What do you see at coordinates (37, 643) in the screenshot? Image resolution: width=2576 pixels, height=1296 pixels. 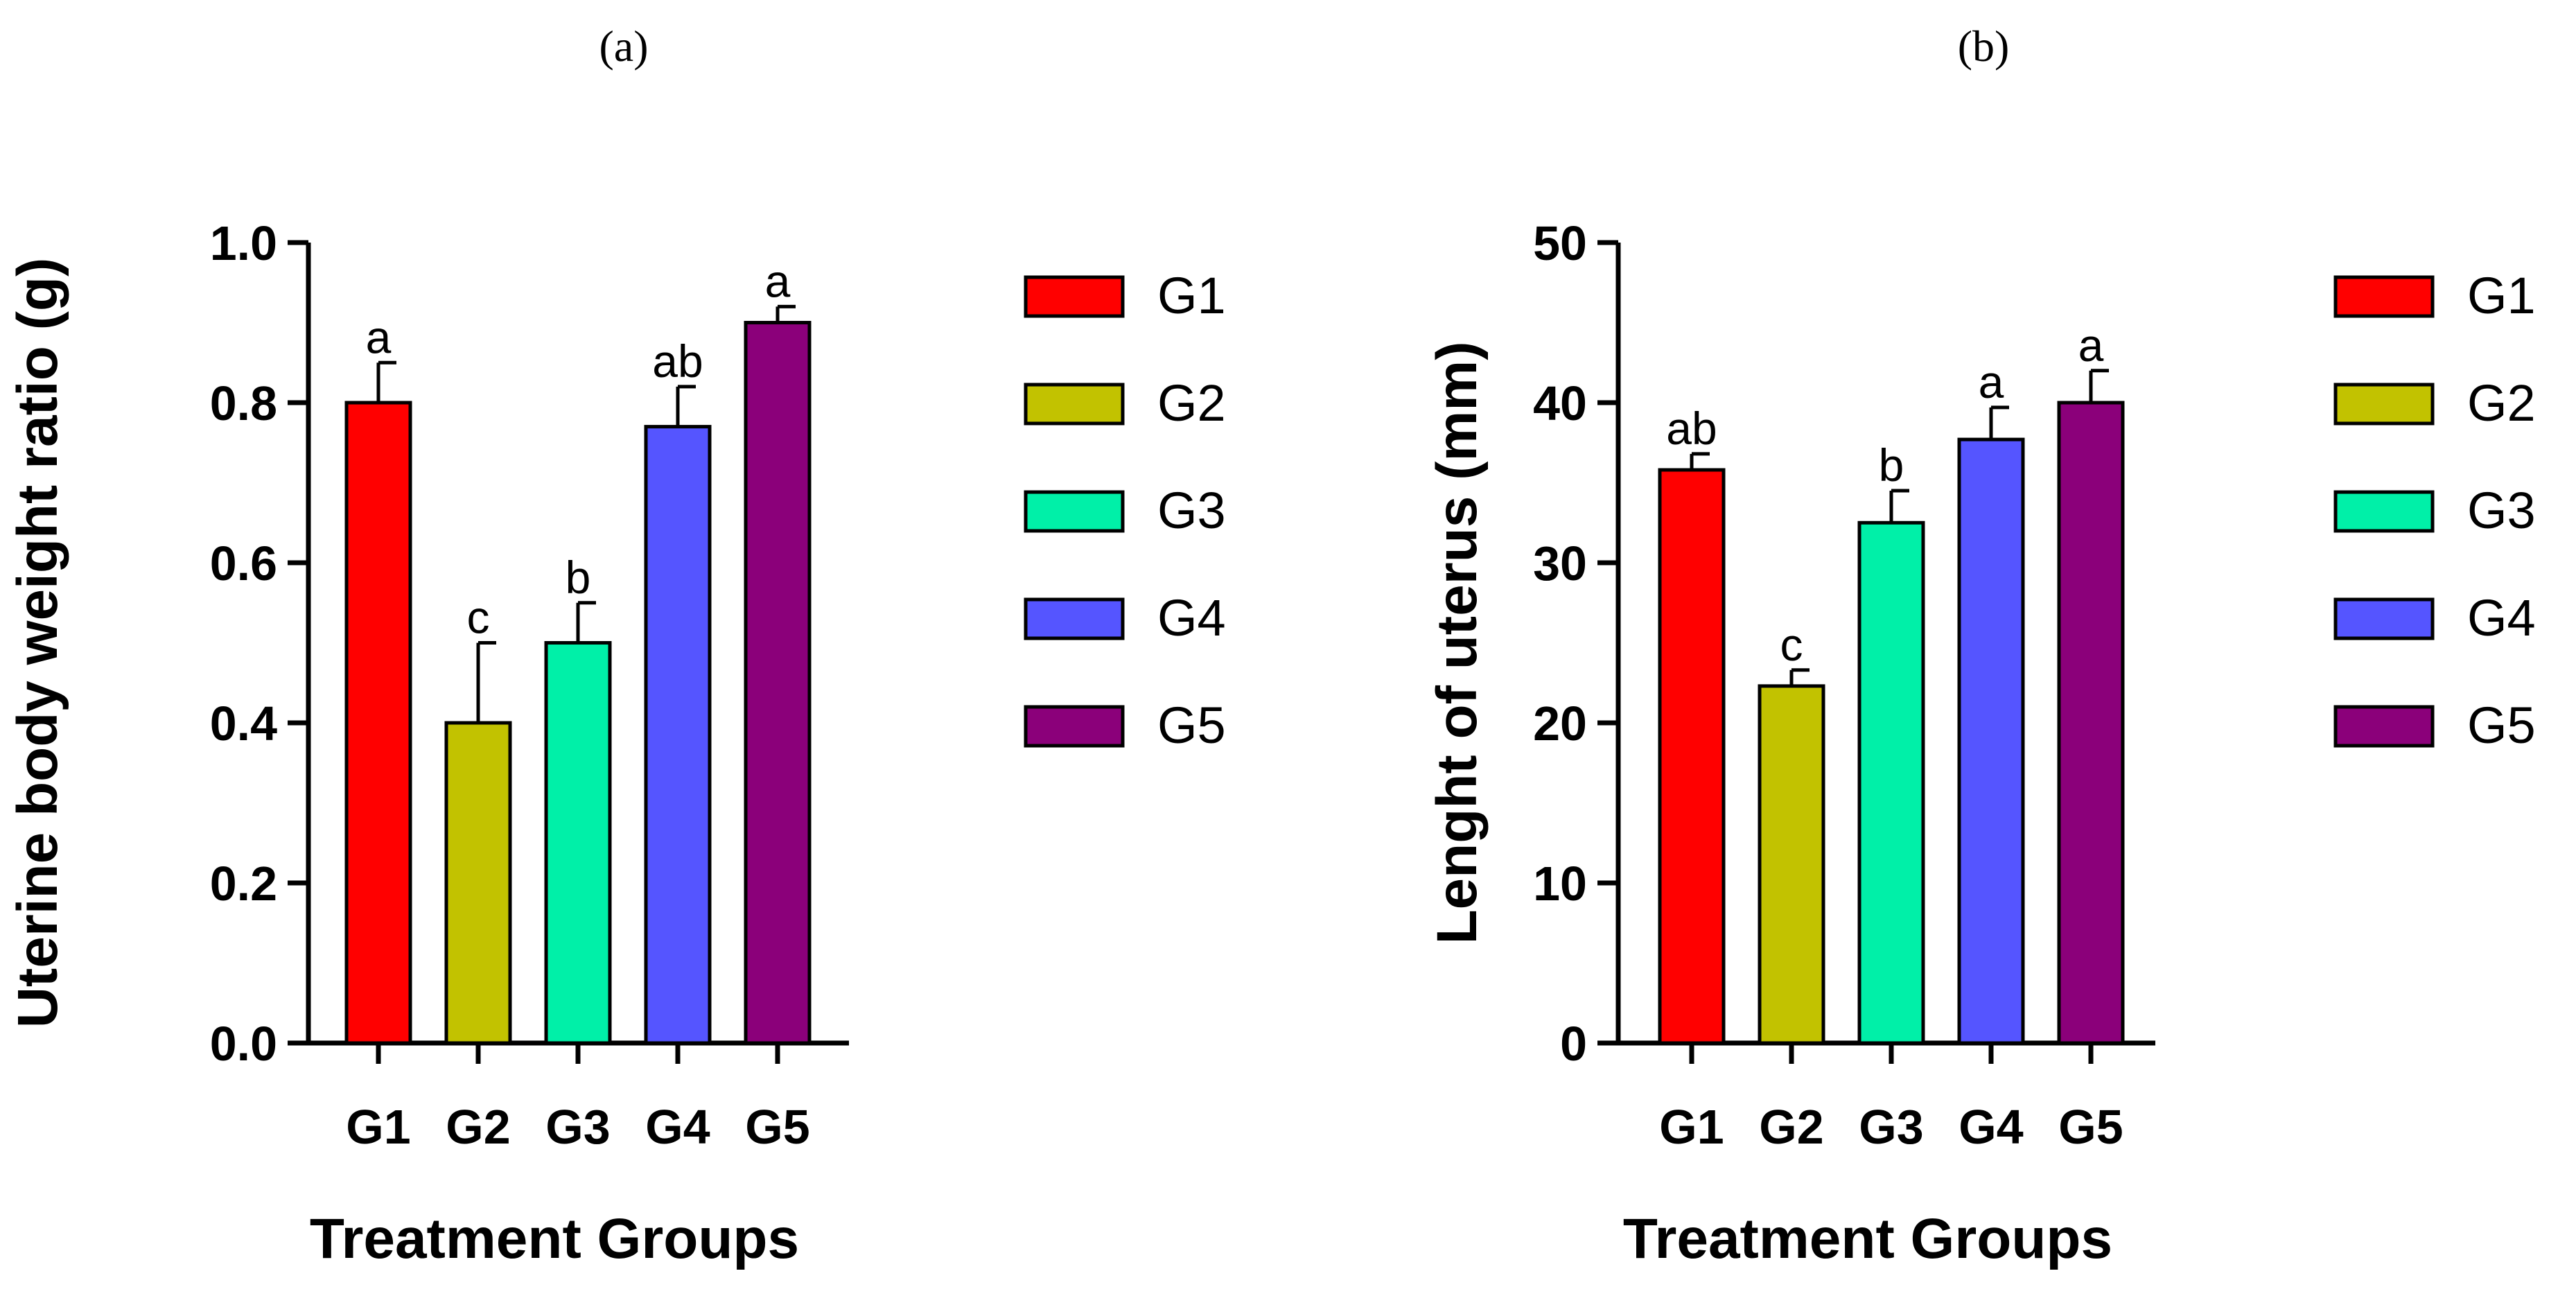 I see `y-axis-title: Uterine body weight ratio (g)` at bounding box center [37, 643].